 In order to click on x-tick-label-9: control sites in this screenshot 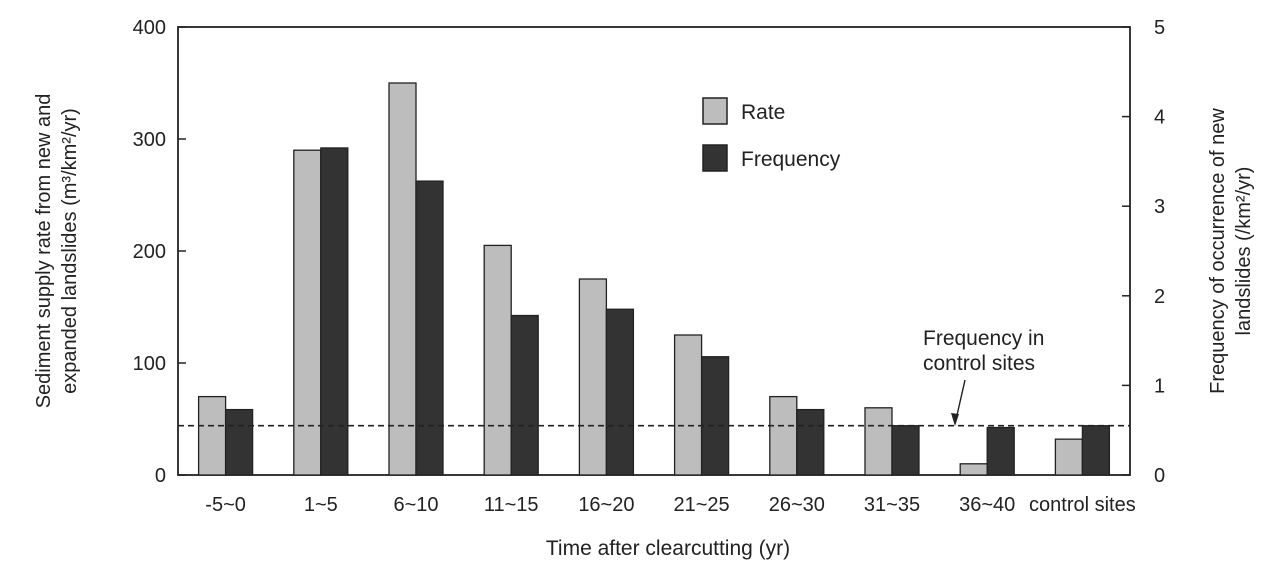, I will do `click(1082, 505)`.